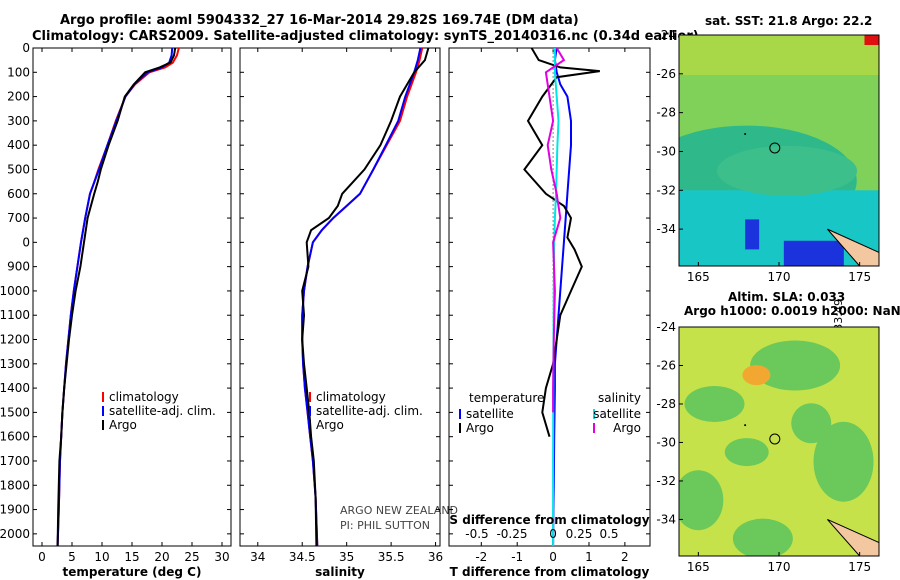  I want to click on map-sla_map: -24 -26 -28 -30 -32 -34 165 170 175, so click(768, 447).